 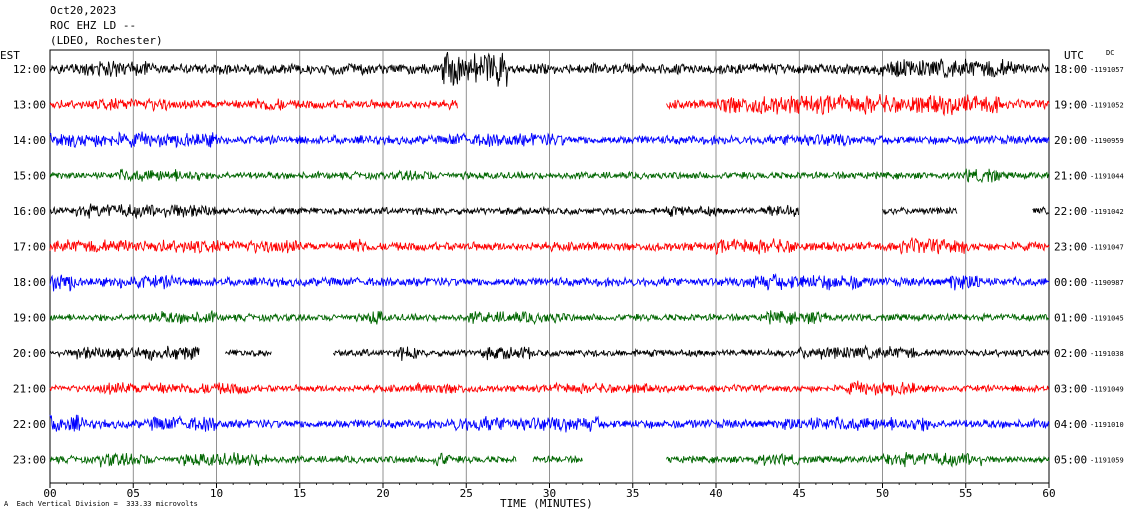 What do you see at coordinates (1074, 55) in the screenshot?
I see `utc-axis-label: UTC` at bounding box center [1074, 55].